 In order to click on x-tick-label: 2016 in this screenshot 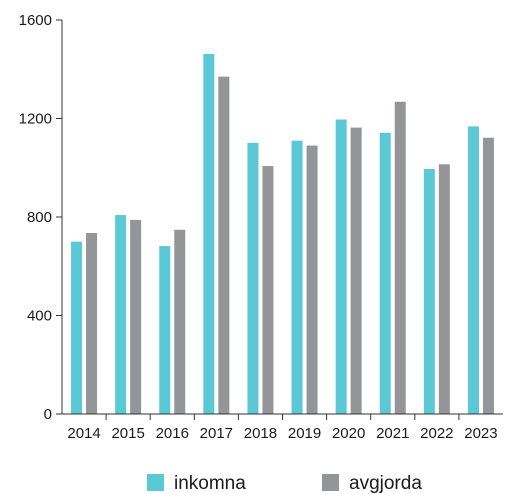, I will do `click(172, 433)`.